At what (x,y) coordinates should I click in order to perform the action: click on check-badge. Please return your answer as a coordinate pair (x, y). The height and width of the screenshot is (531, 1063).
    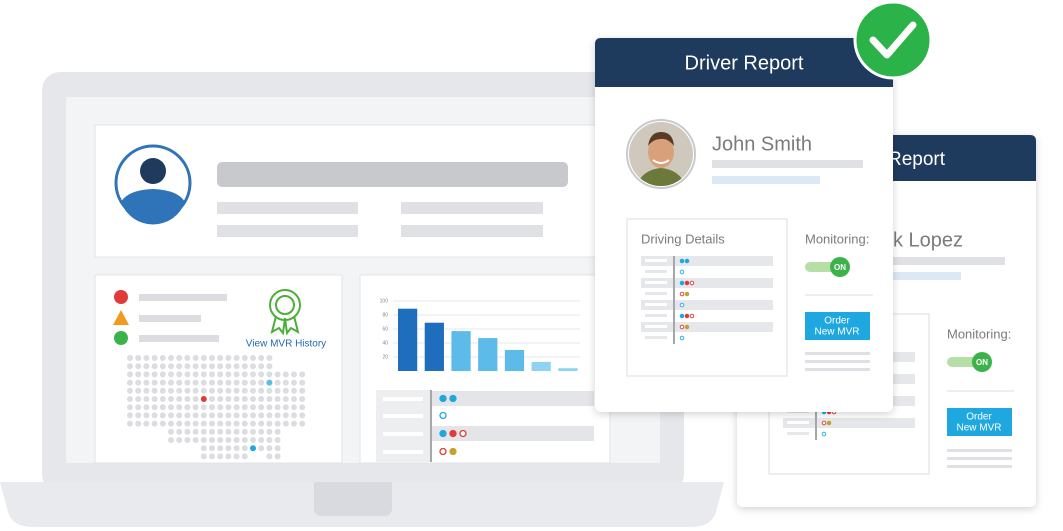
    Looking at the image, I should click on (893, 40).